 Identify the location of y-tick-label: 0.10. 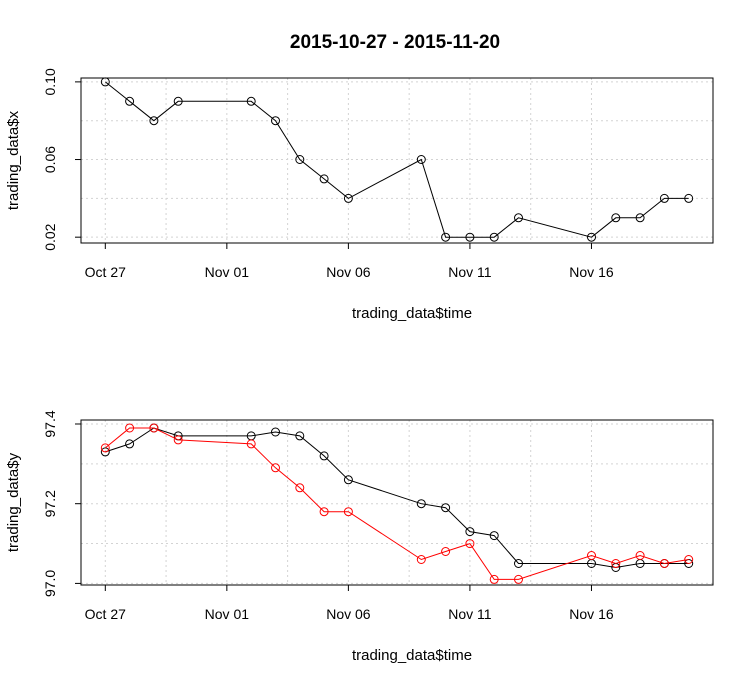
(50, 81).